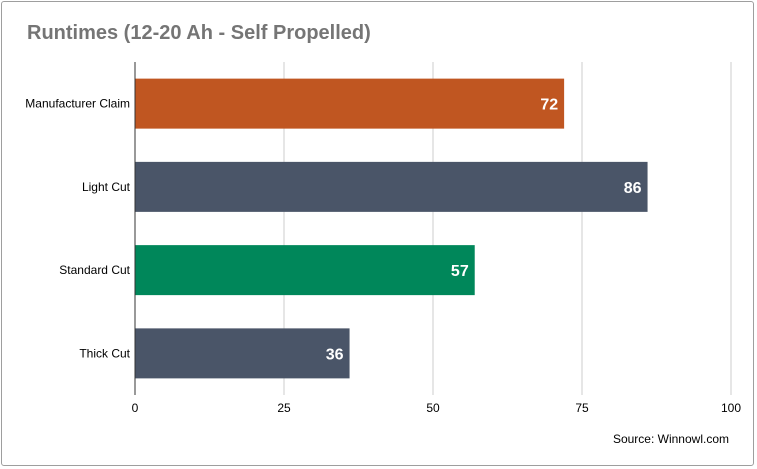 The height and width of the screenshot is (469, 757). I want to click on category-label-3: Thick Cut, so click(104, 353).